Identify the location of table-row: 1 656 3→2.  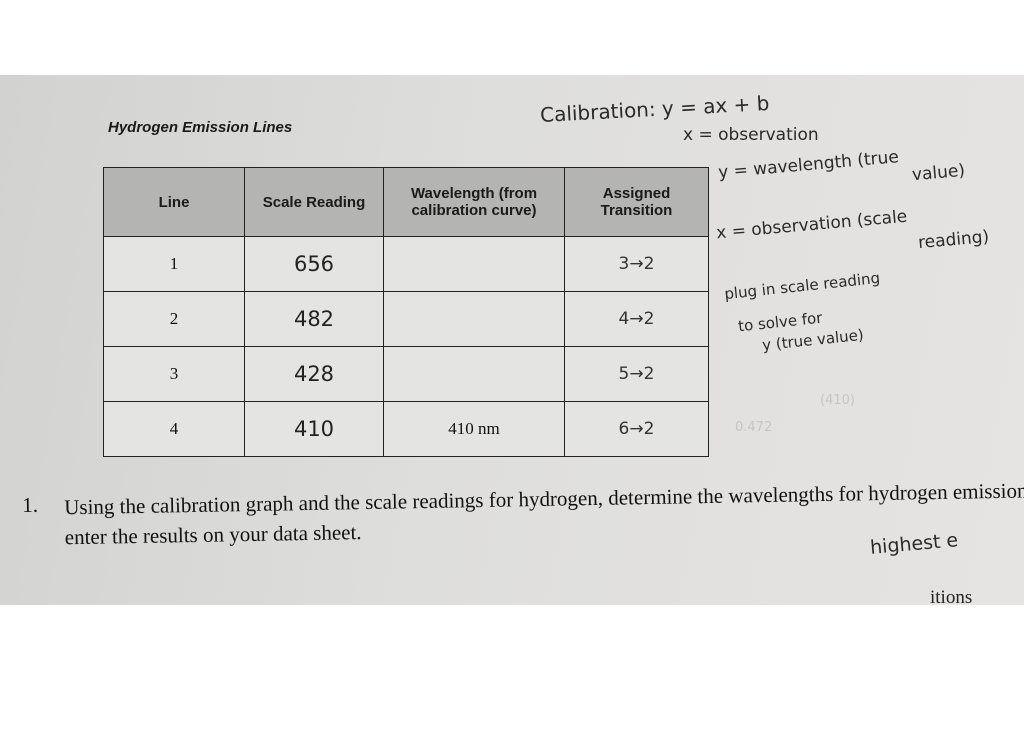
(406, 264).